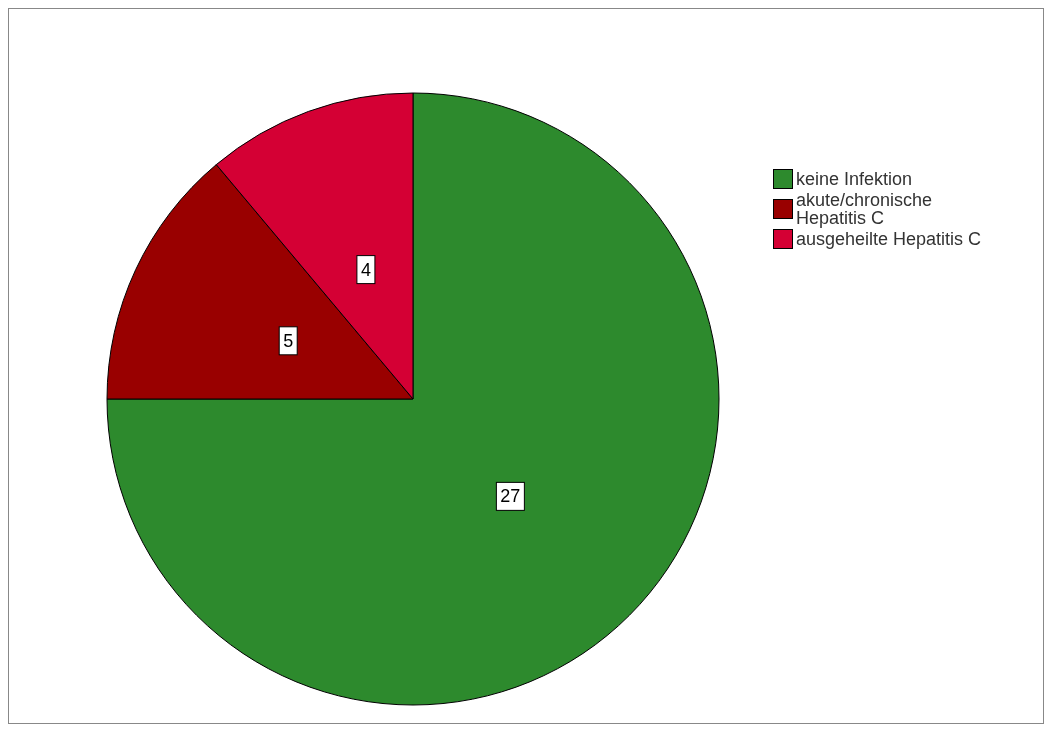  What do you see at coordinates (365, 269) in the screenshot?
I see `data-label: 4` at bounding box center [365, 269].